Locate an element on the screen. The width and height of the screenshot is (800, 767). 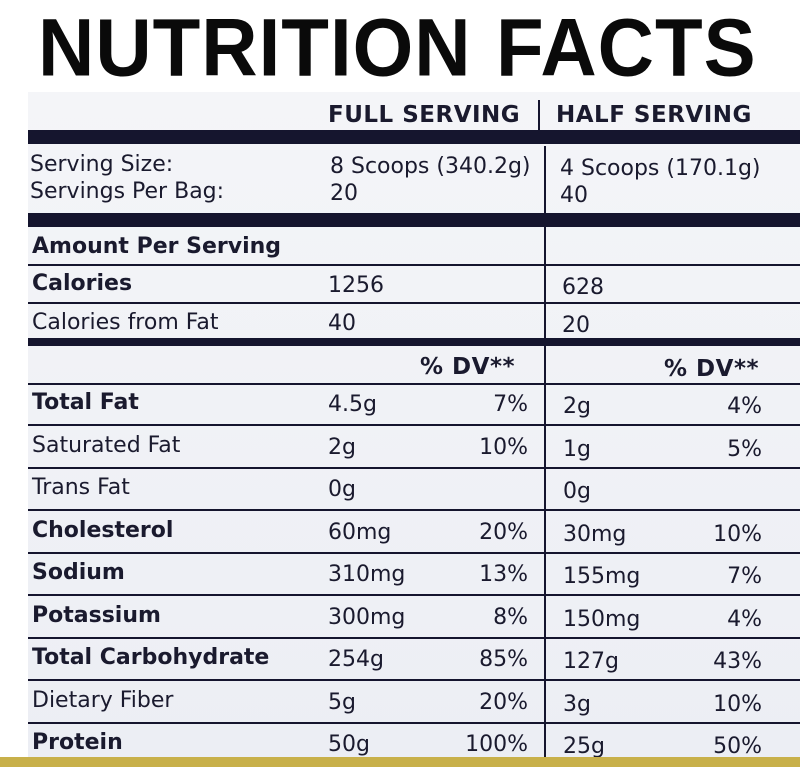
nutrient-label: Total Fat is located at coordinates (85, 402).